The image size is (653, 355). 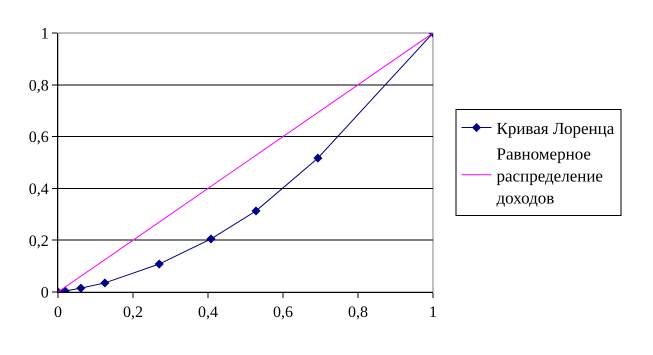 I want to click on x-tick-label: 1, so click(x=433, y=313).